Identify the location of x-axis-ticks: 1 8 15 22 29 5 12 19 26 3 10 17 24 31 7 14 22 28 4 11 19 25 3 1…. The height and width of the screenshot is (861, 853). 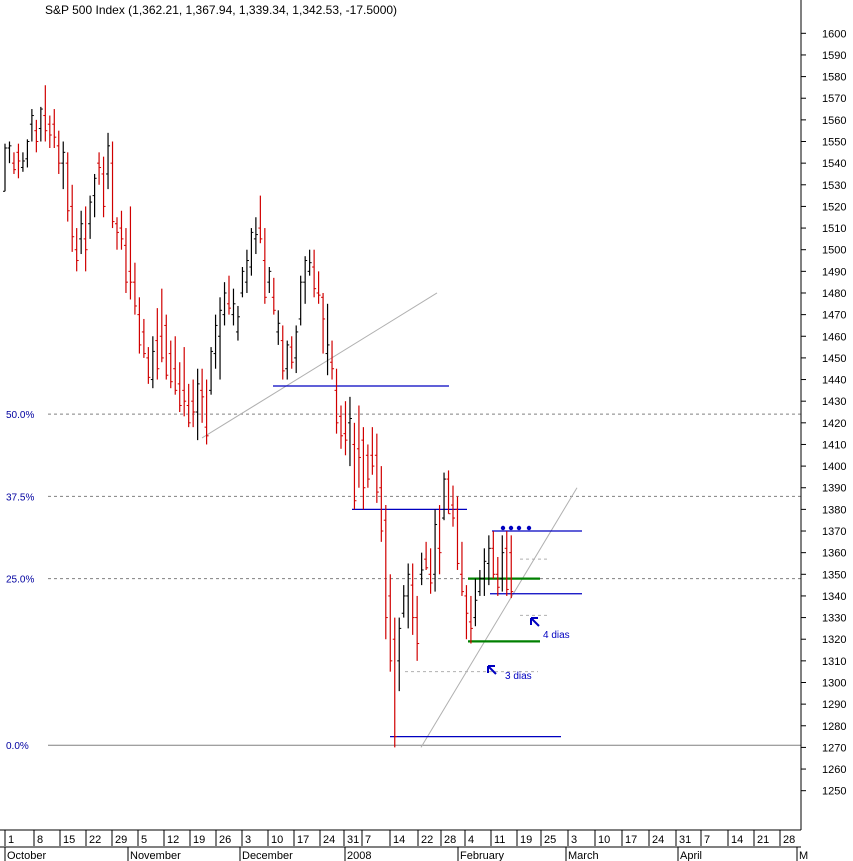
(406, 845).